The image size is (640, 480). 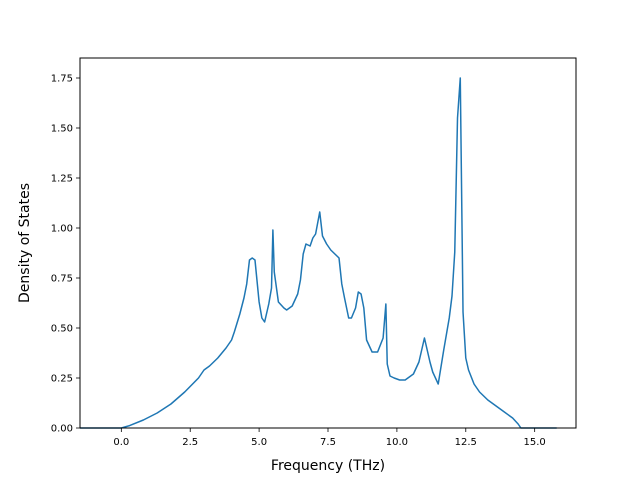 I want to click on x-axis-ticks: 0.0 2.5 5.0 7.5 10.0 12.5 15.0, so click(x=329, y=438).